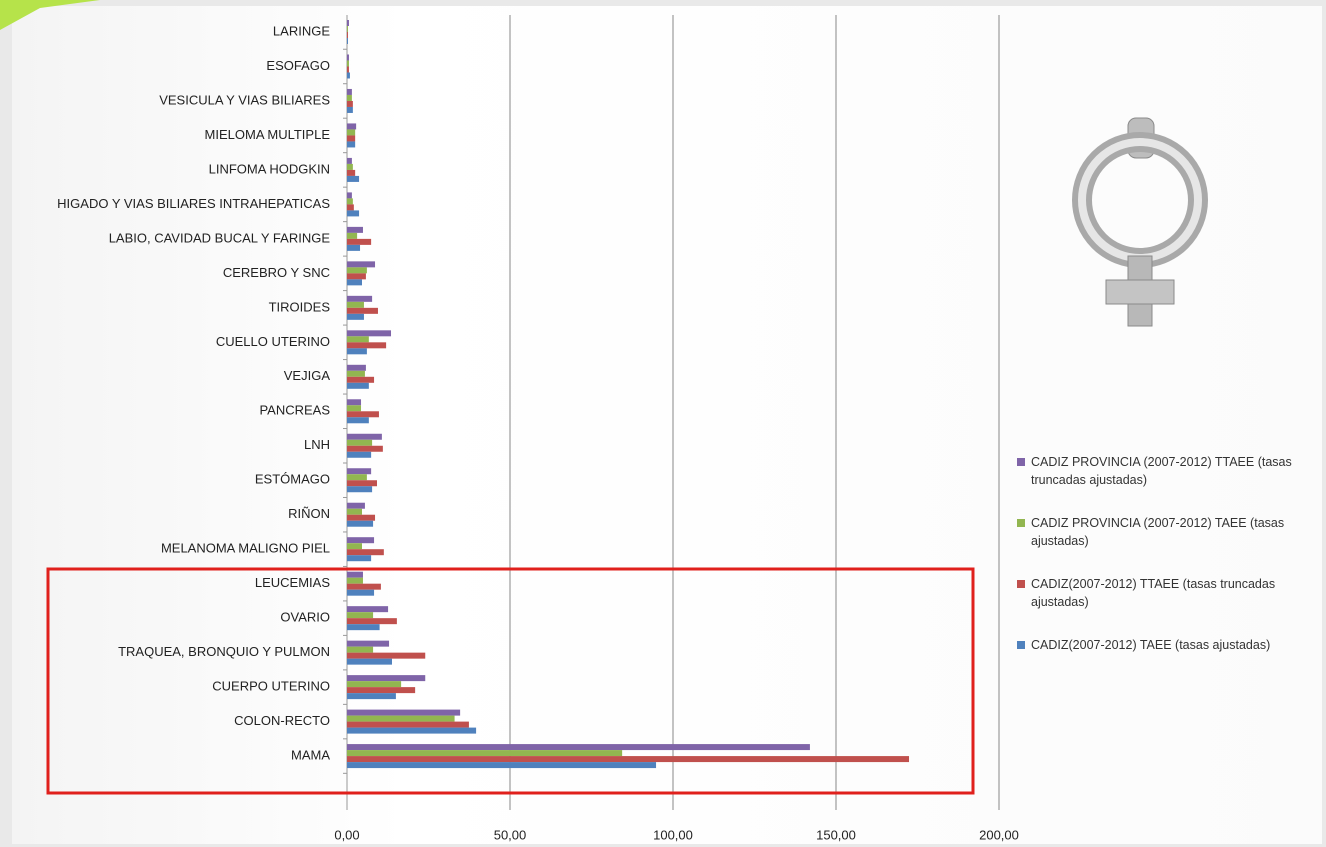  I want to click on y-tick-label: MELANOMA MALIGNO PIEL, so click(245, 548).